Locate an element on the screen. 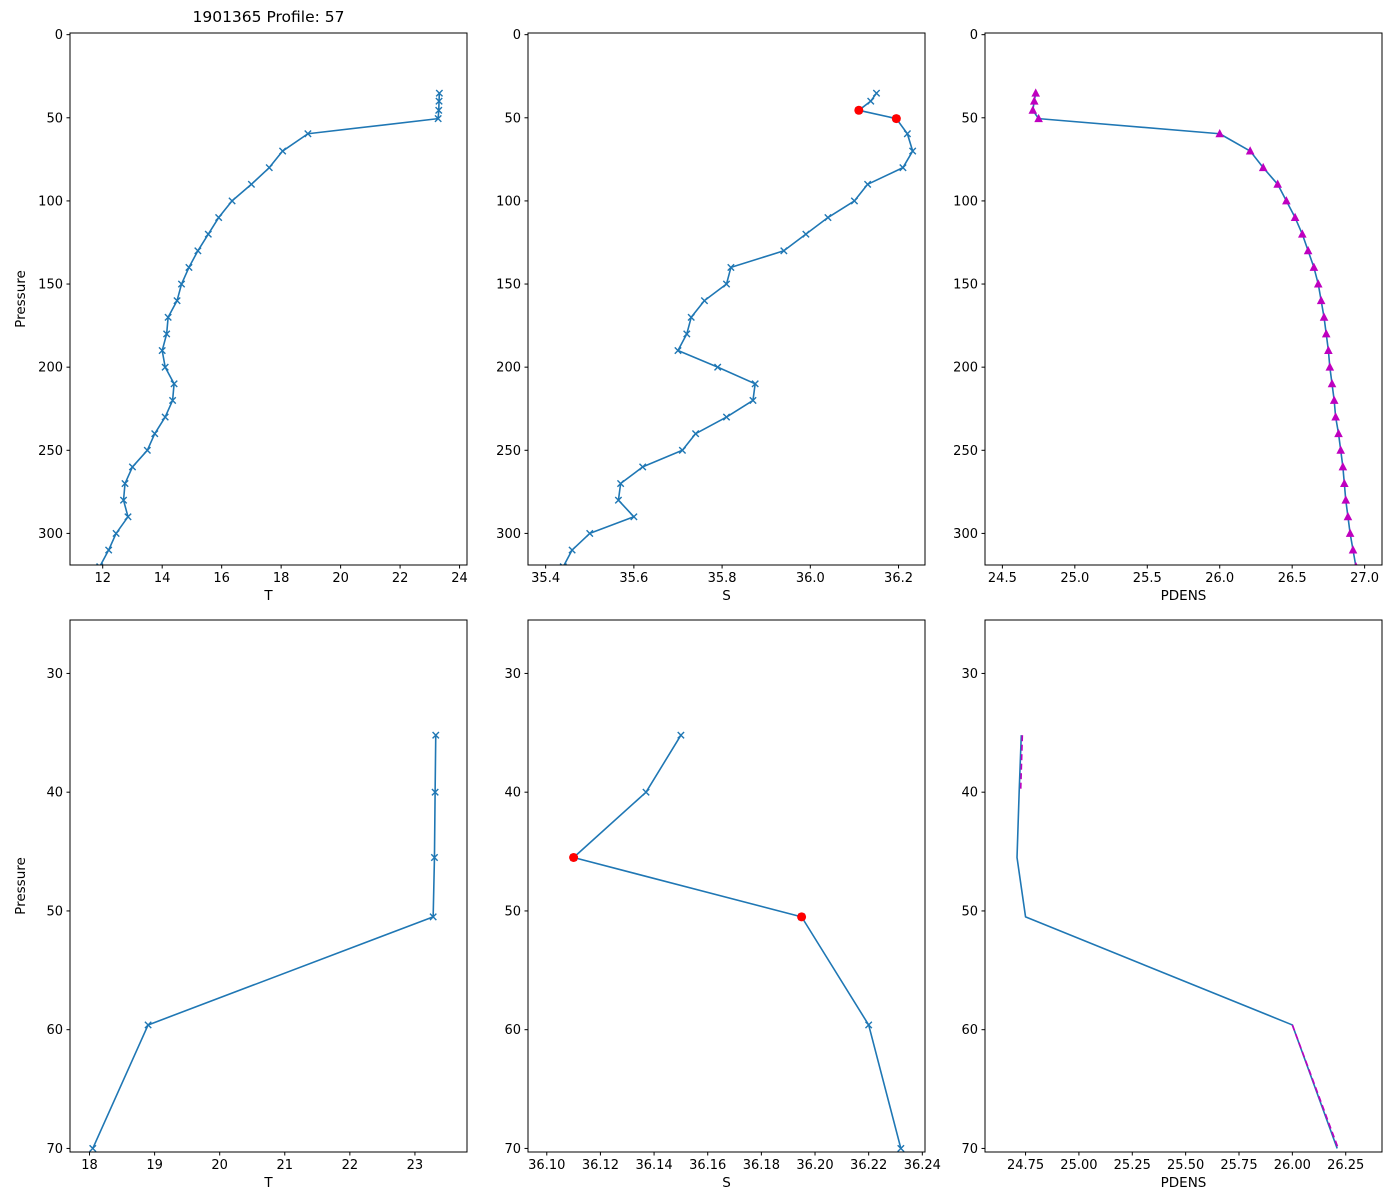  series-salinity-flagged-zoom is located at coordinates (688, 887).